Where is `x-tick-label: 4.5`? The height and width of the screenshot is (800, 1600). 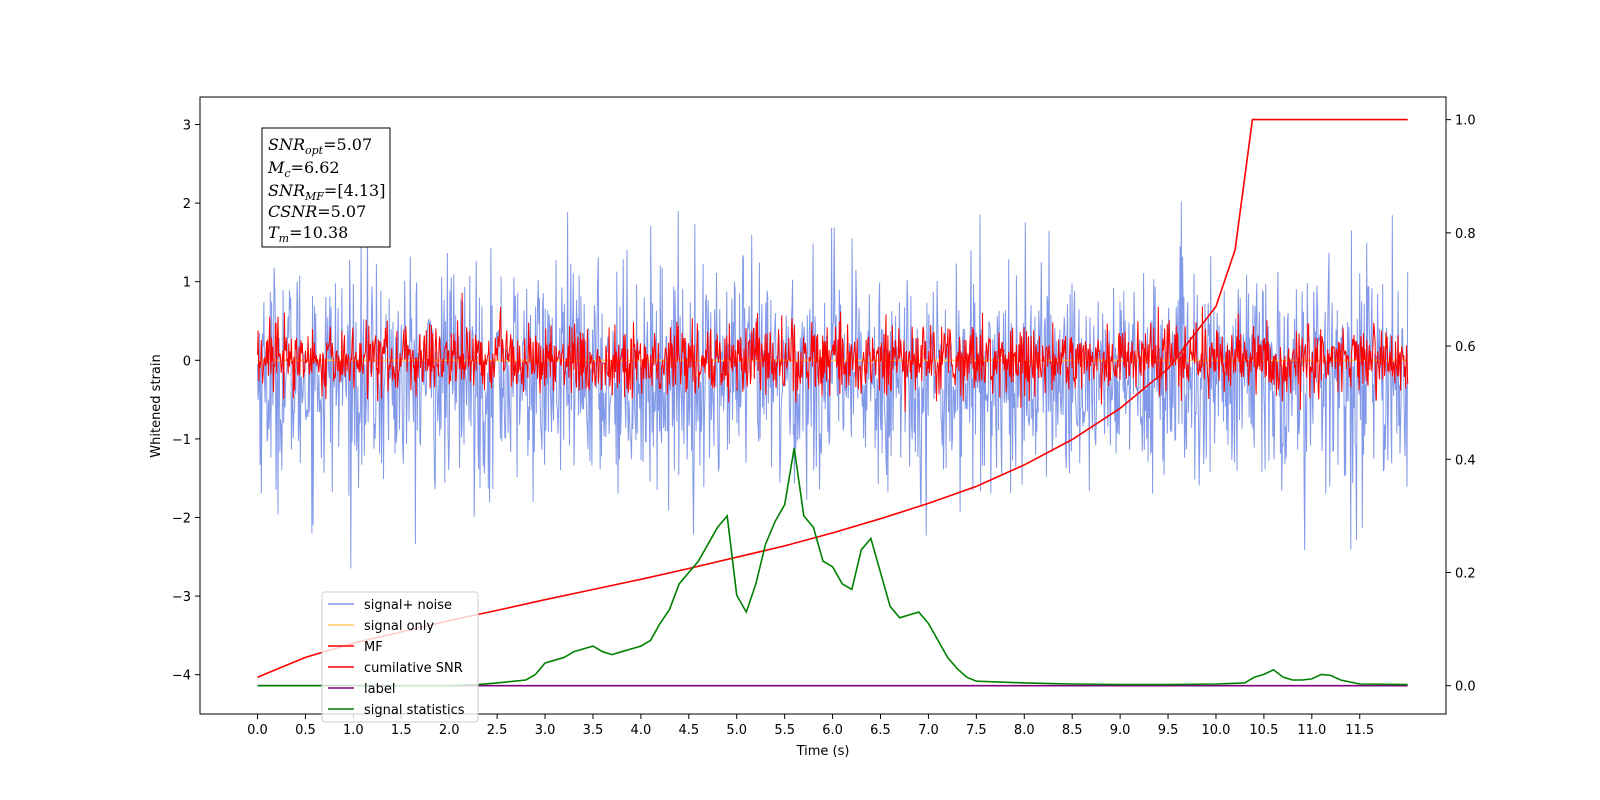 x-tick-label: 4.5 is located at coordinates (688, 730).